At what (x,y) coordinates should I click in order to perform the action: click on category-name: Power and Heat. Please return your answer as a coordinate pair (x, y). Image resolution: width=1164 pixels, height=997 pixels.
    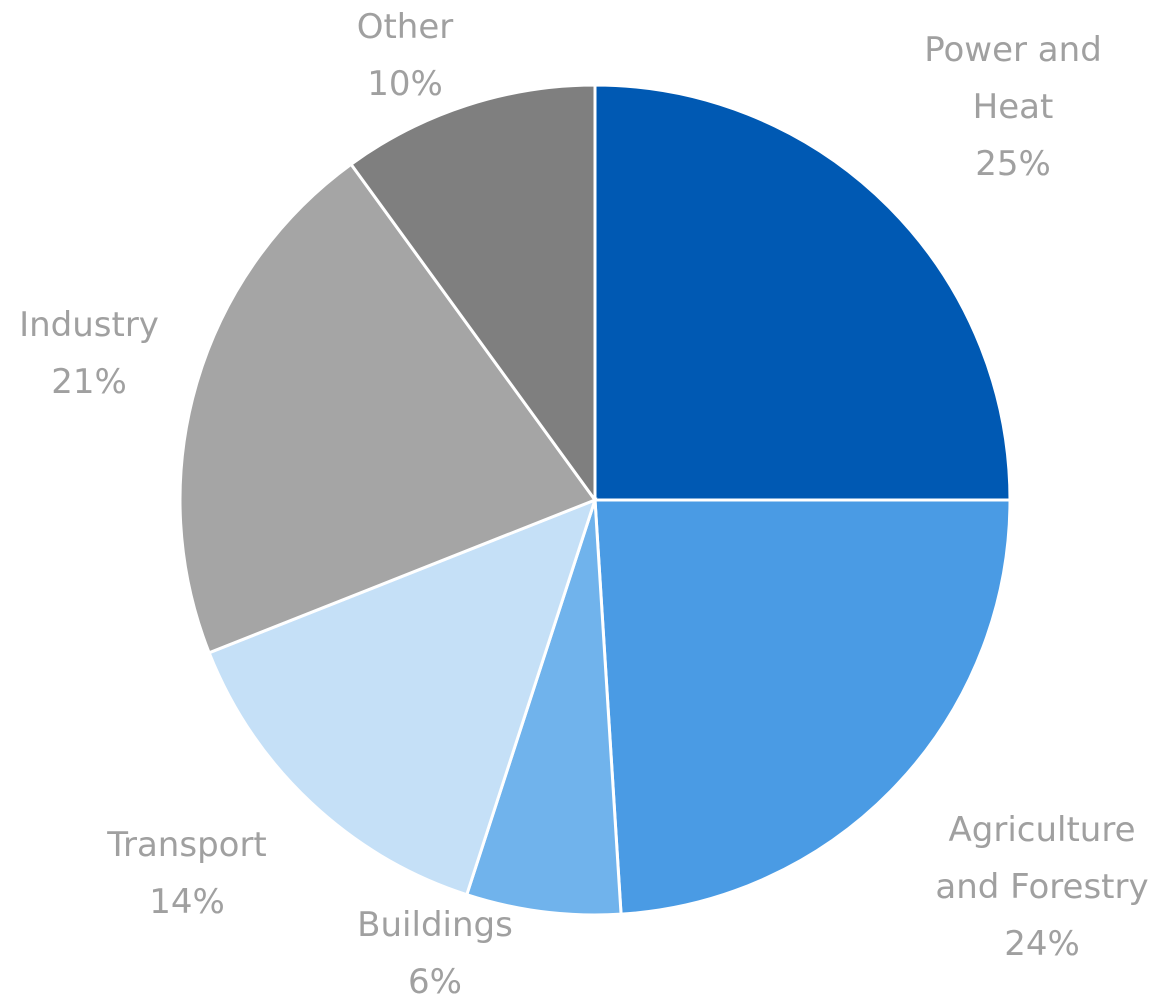
    Looking at the image, I should click on (1013, 78).